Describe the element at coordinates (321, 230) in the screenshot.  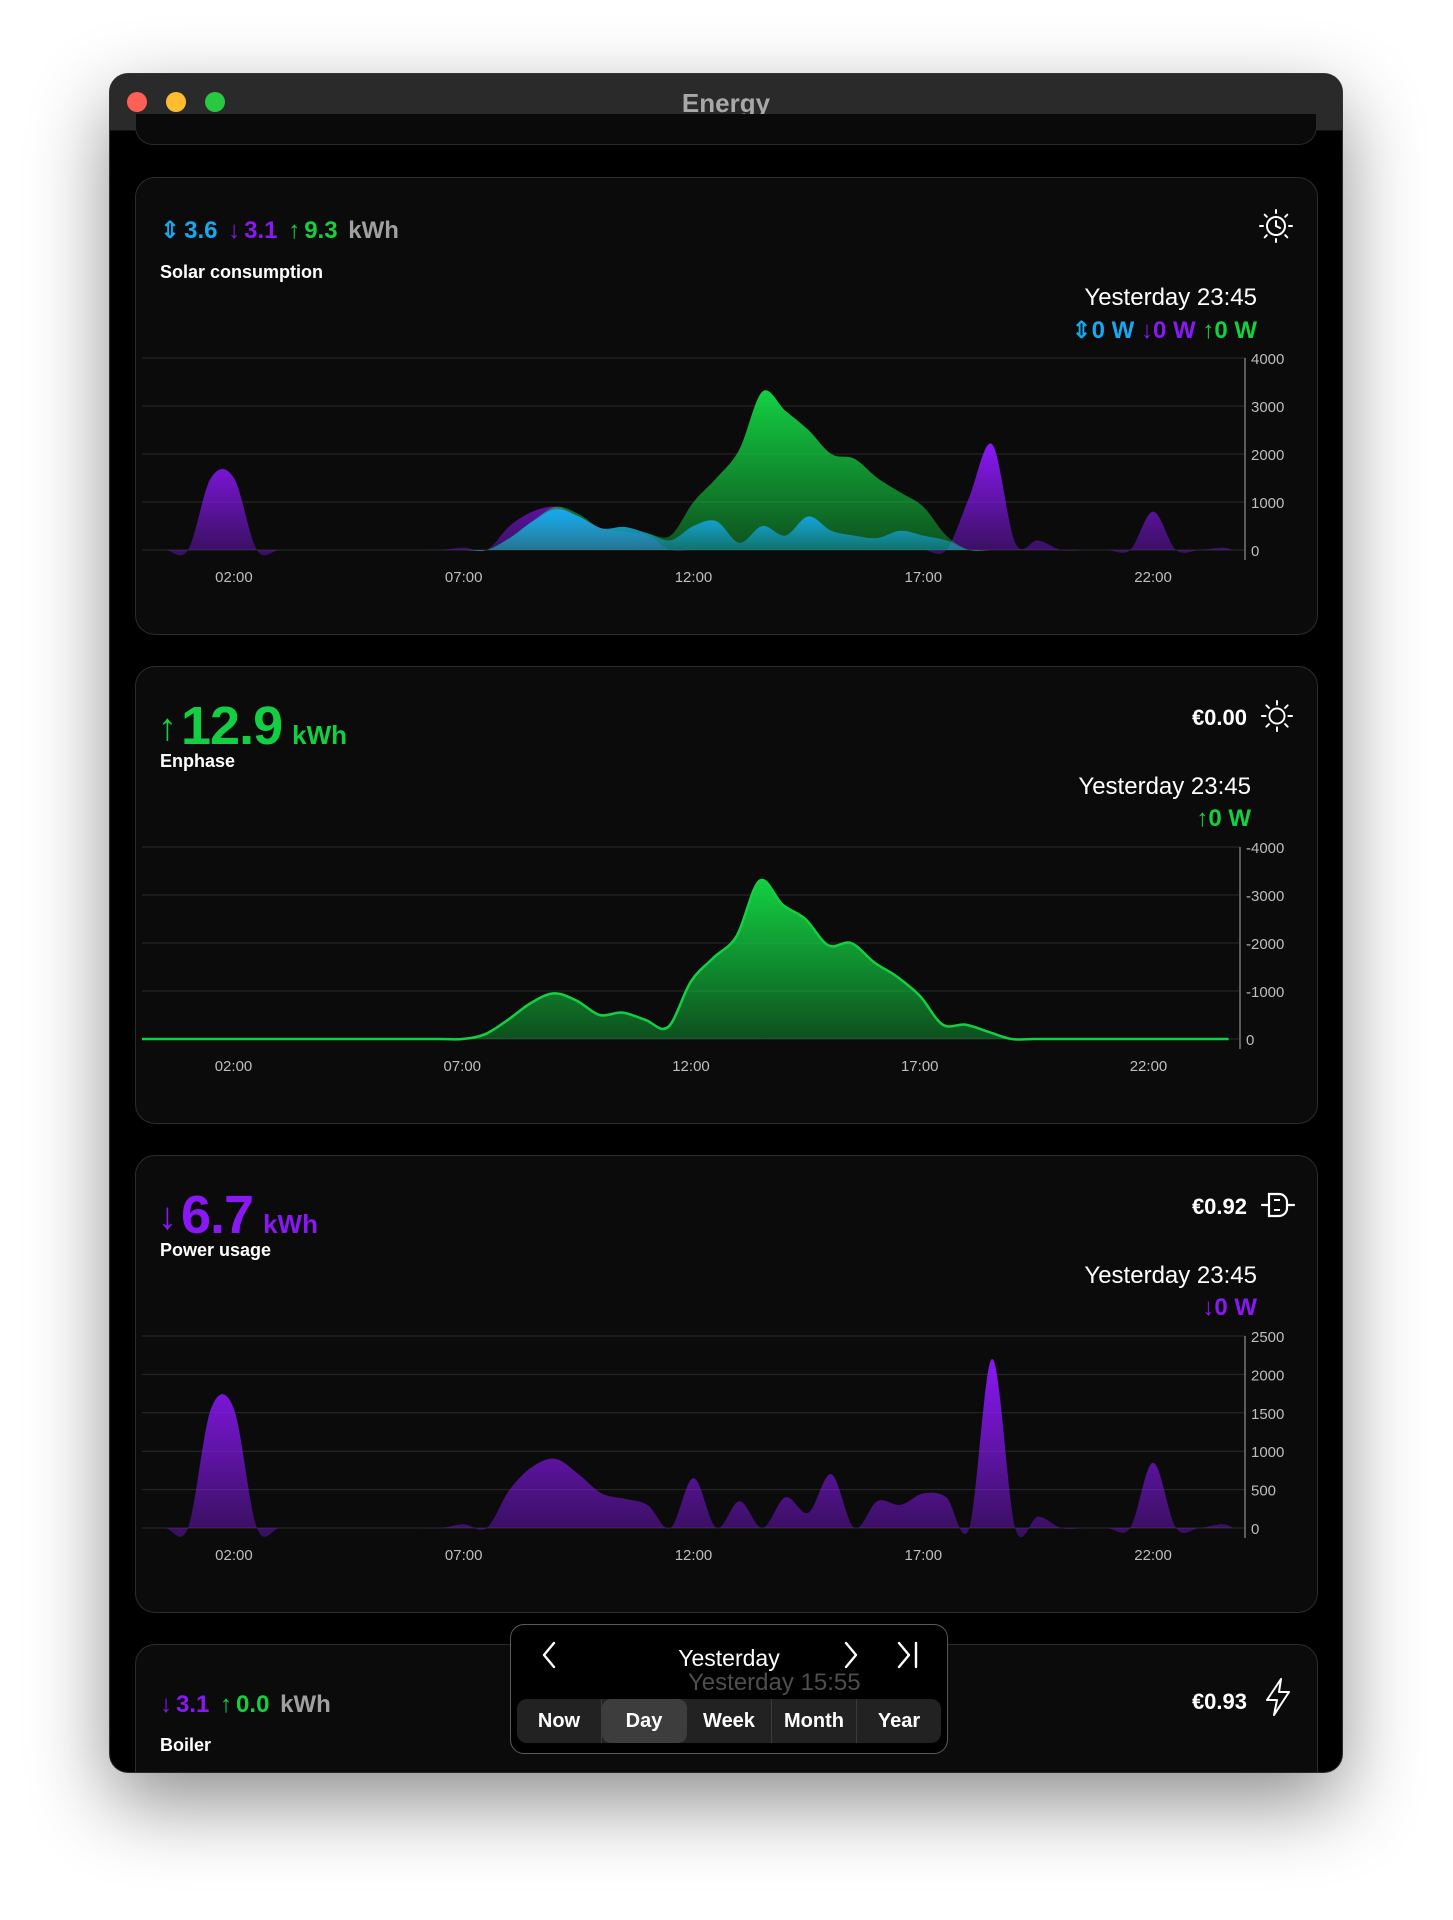
I see `solar-stat-green: 9.3` at that location.